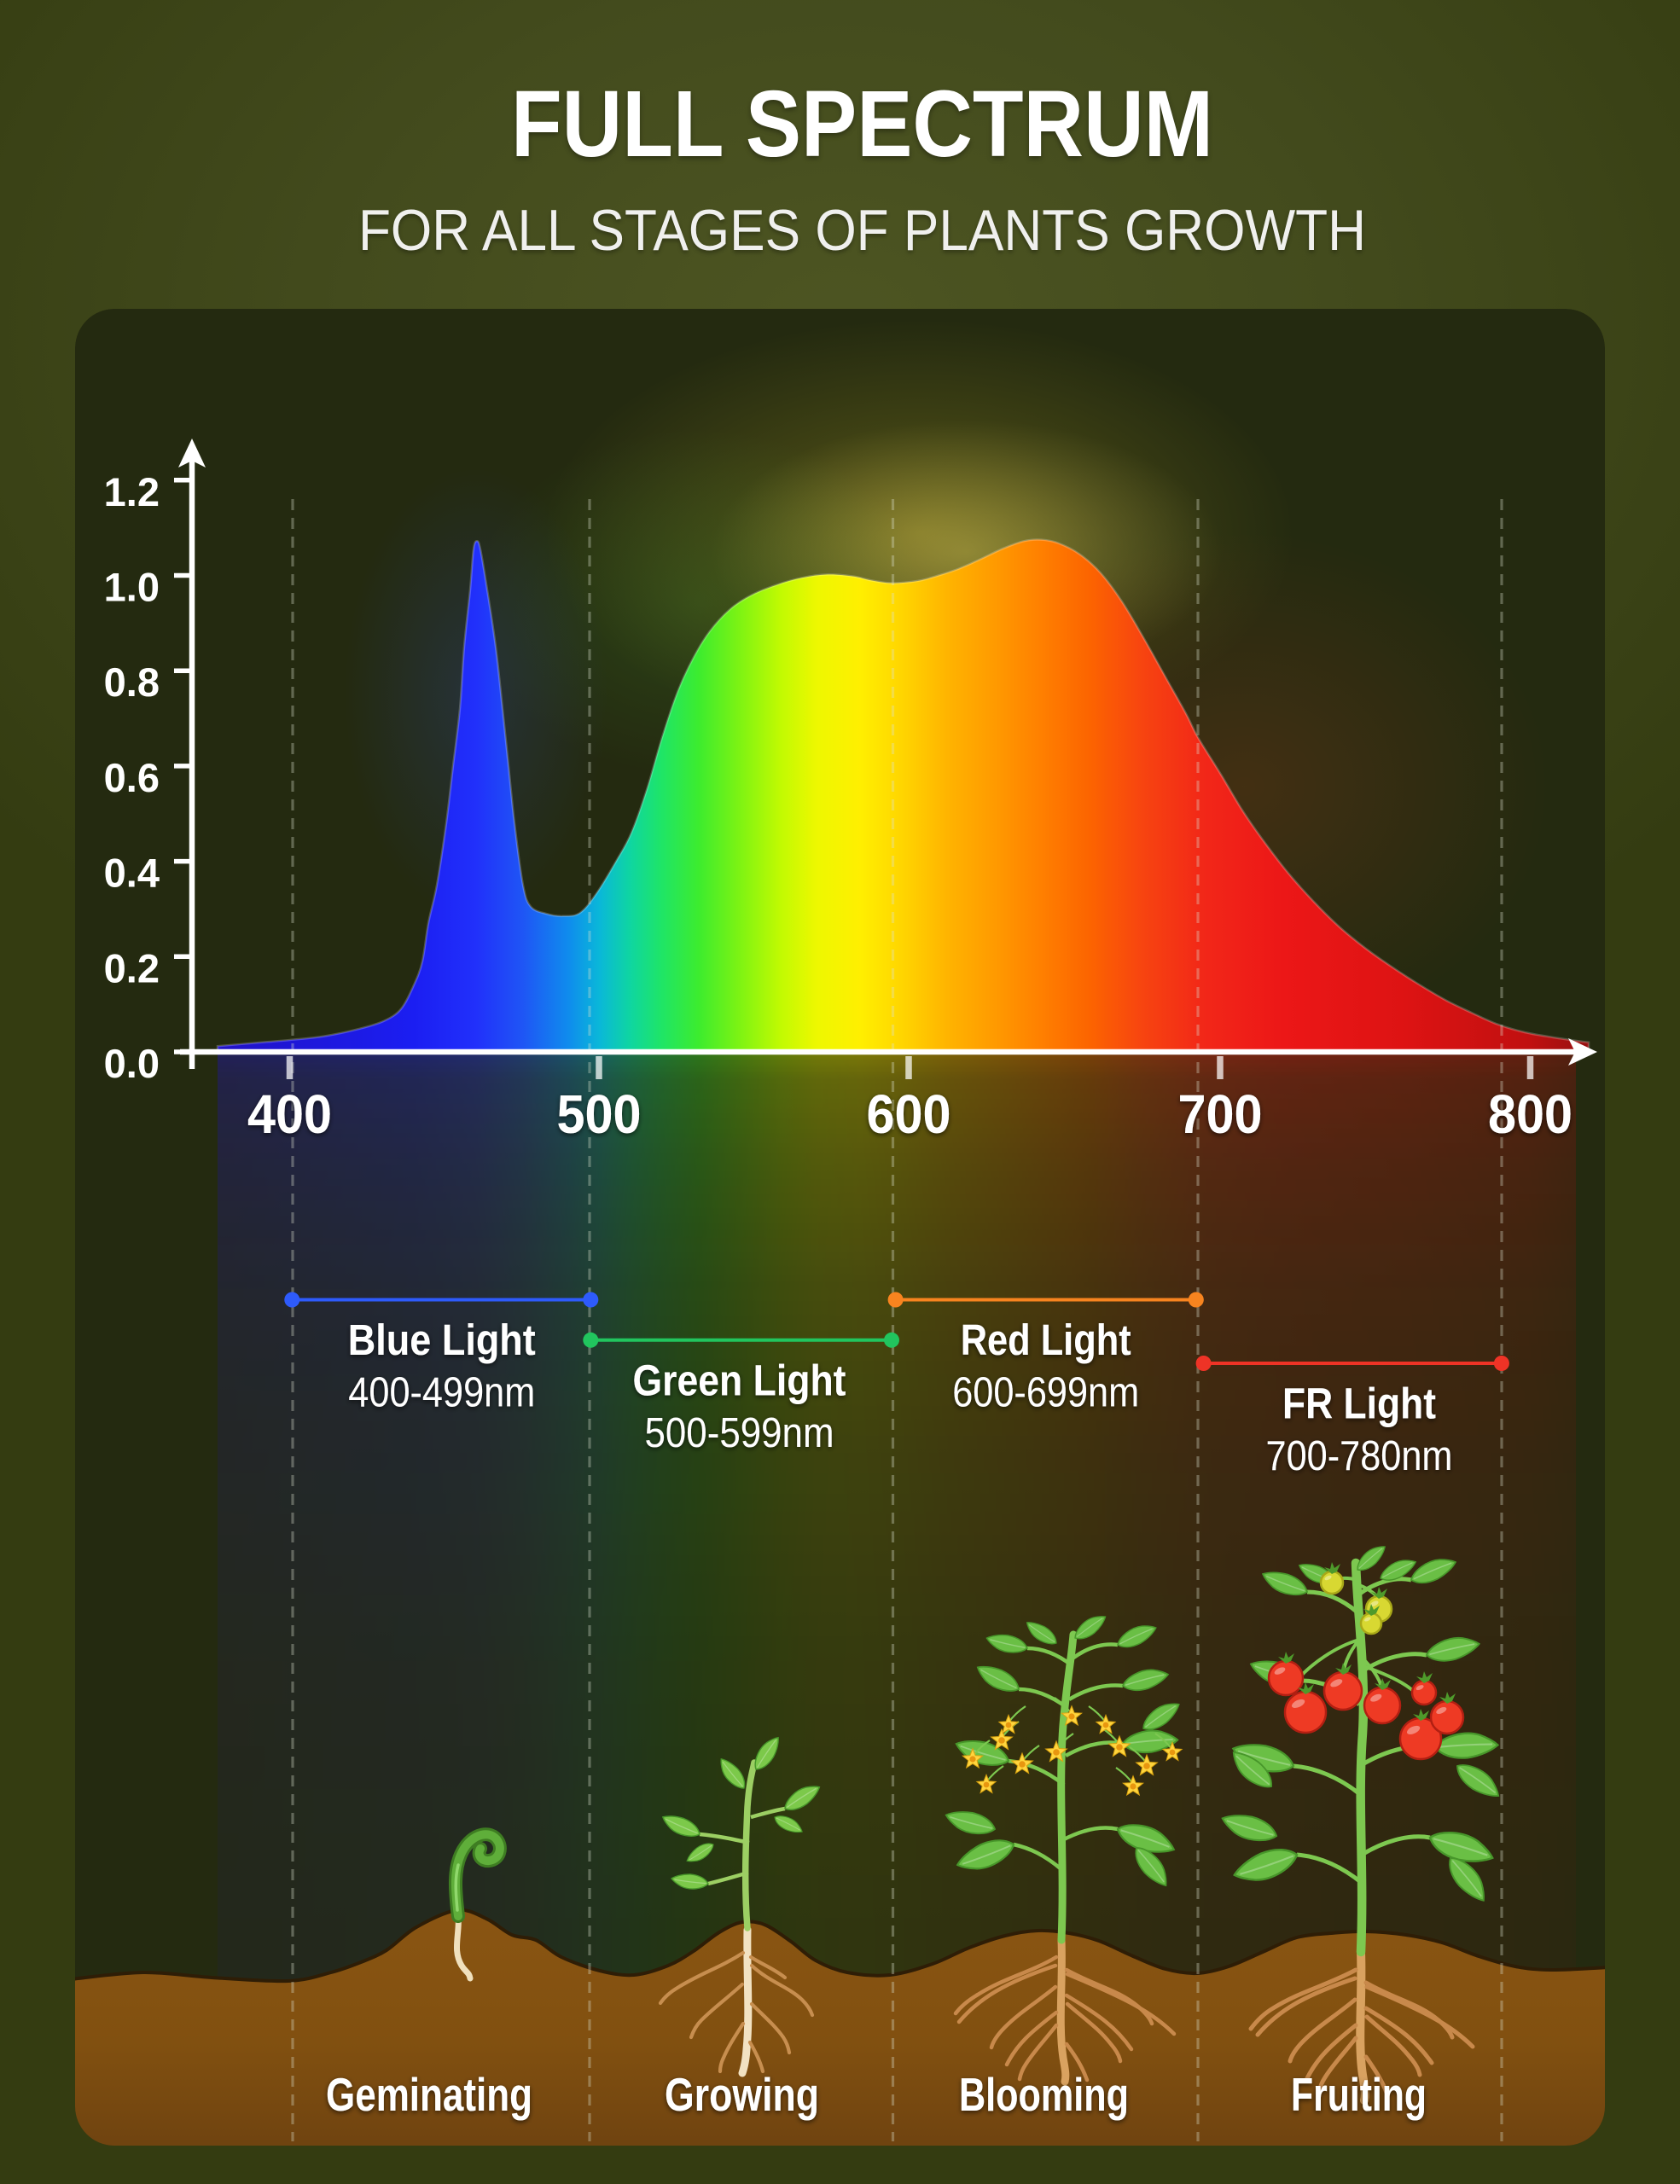  Describe the element at coordinates (1359, 1404) in the screenshot. I see `svg-text: FR Light` at that location.